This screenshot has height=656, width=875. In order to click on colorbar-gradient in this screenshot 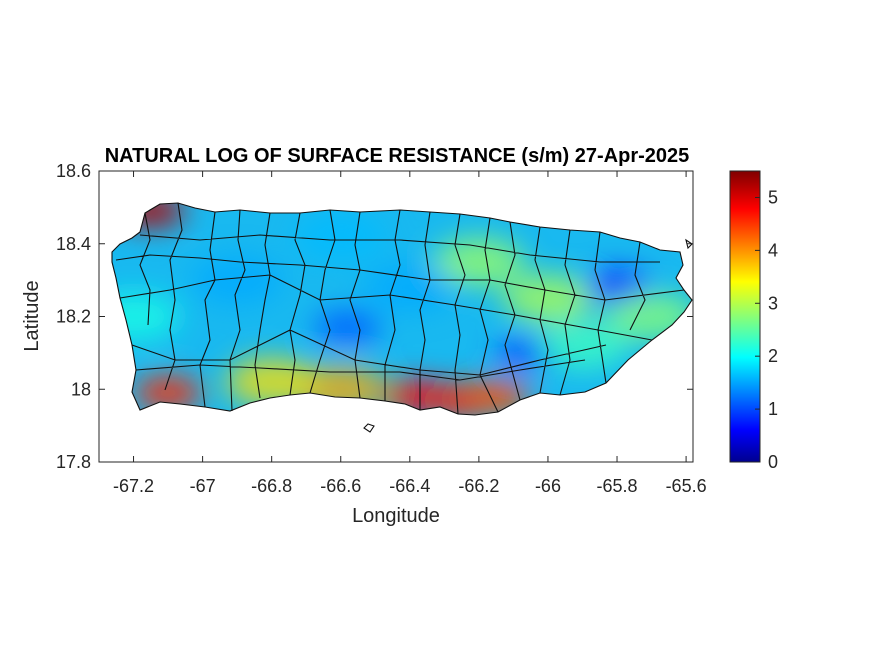, I will do `click(745, 316)`.